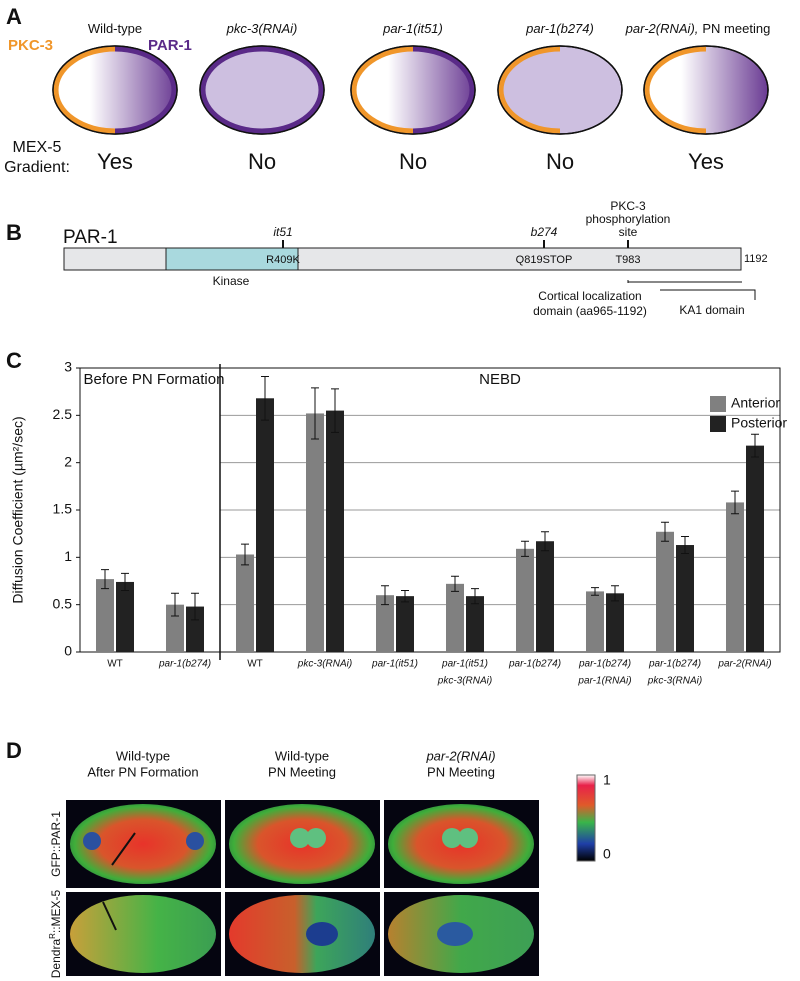 This screenshot has width=800, height=981. What do you see at coordinates (68, 556) in the screenshot?
I see `y-tick-label: 1` at bounding box center [68, 556].